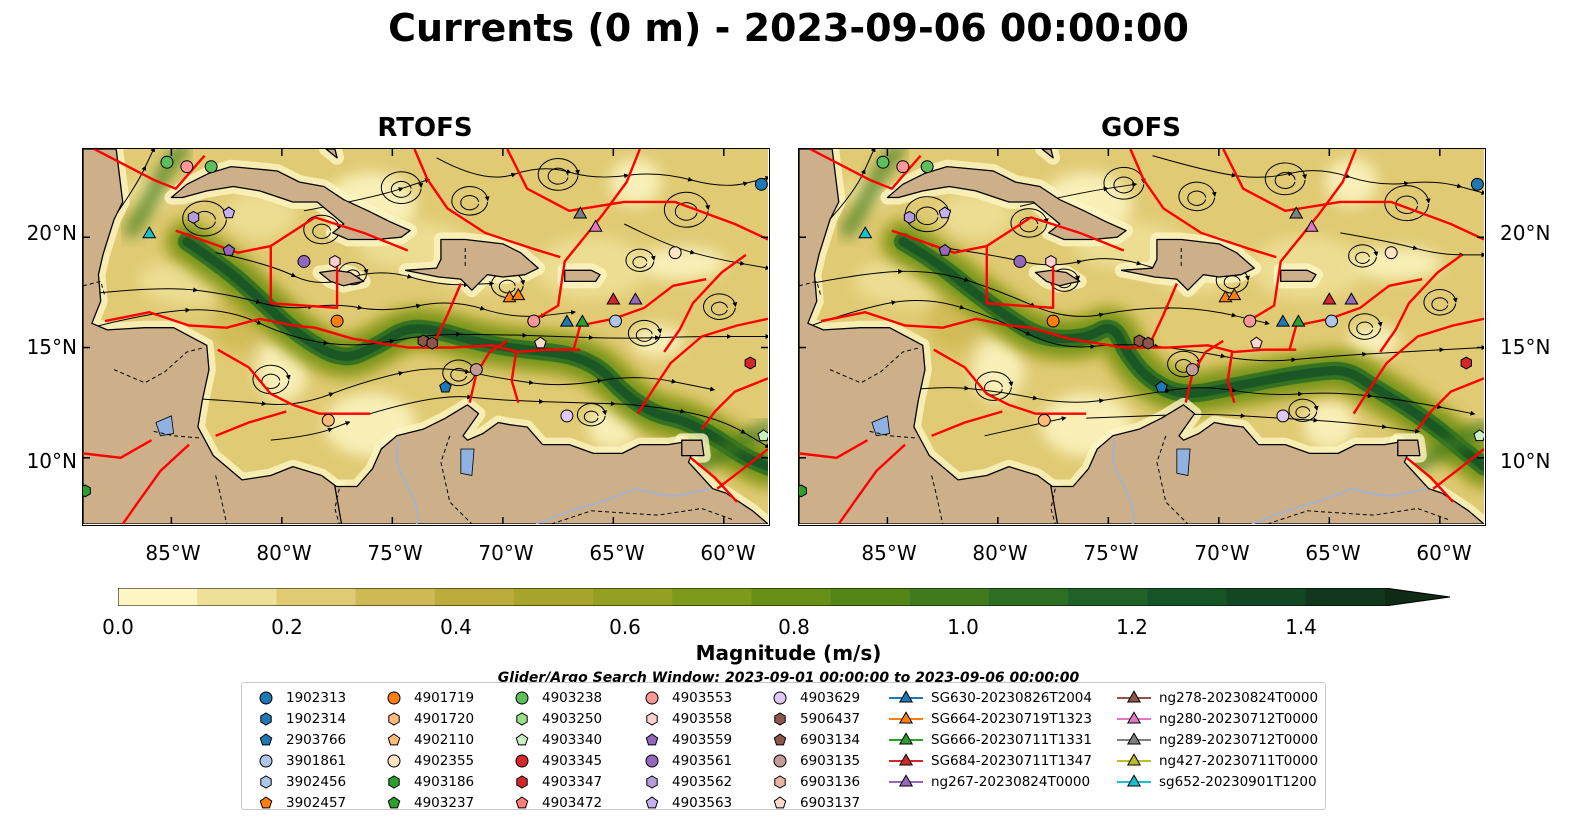 The height and width of the screenshot is (829, 1577). What do you see at coordinates (813, 760) in the screenshot?
I see `legend-entry: 6903135` at bounding box center [813, 760].